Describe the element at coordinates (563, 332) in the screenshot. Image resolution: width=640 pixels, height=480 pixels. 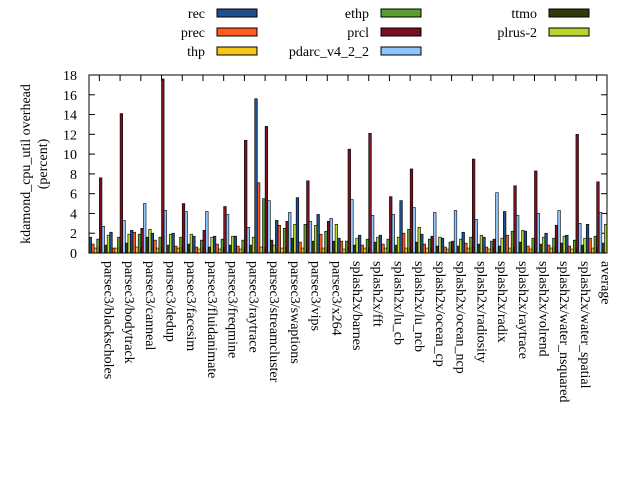
I see `x-tick-label: splash2x/water_nsquared` at that location.